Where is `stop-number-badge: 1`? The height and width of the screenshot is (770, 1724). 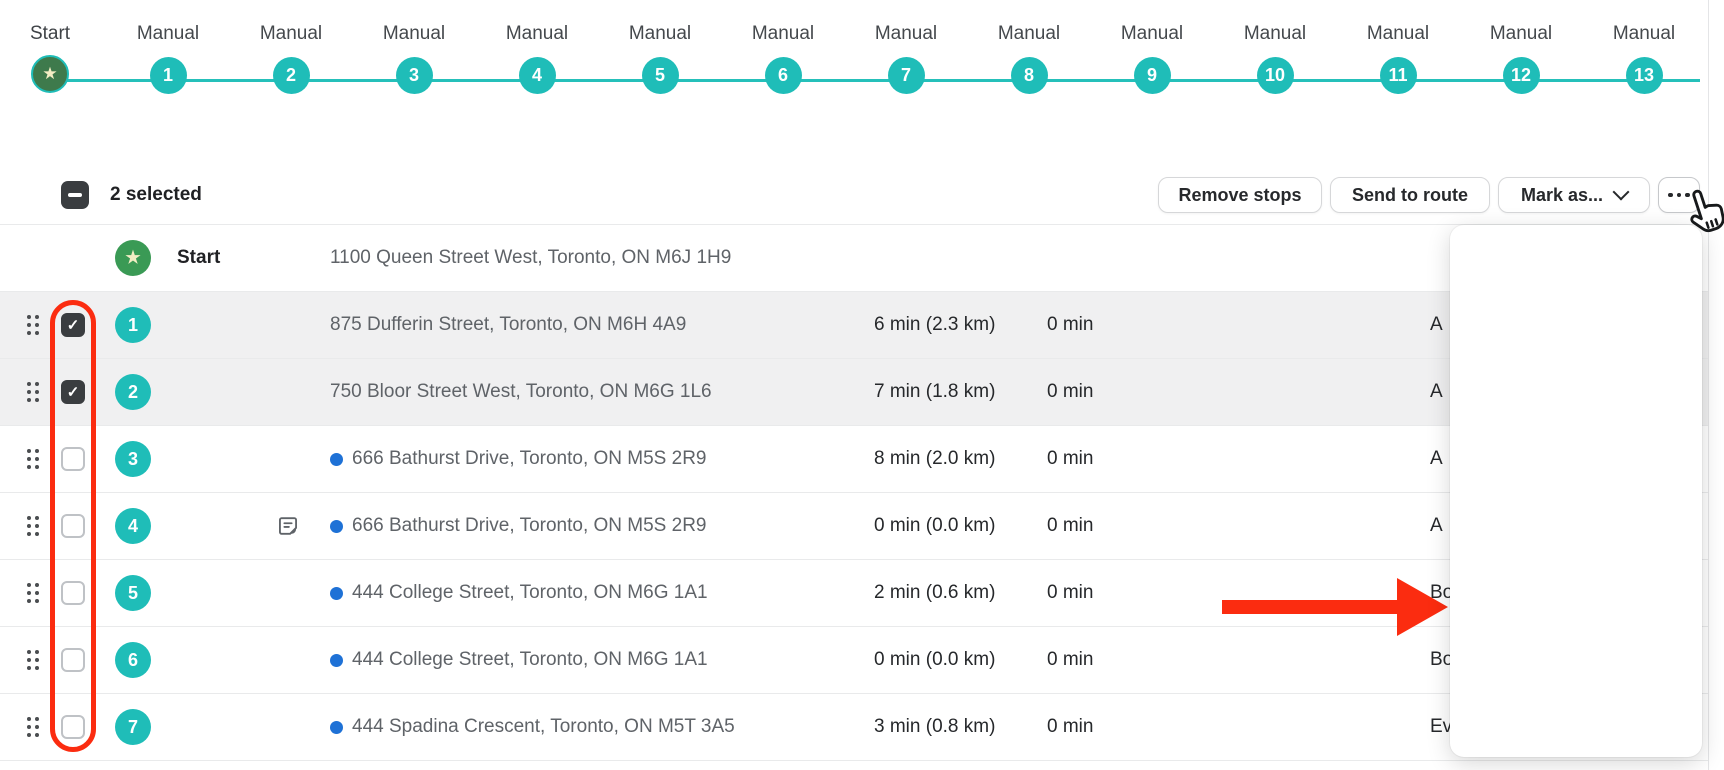 stop-number-badge: 1 is located at coordinates (133, 325).